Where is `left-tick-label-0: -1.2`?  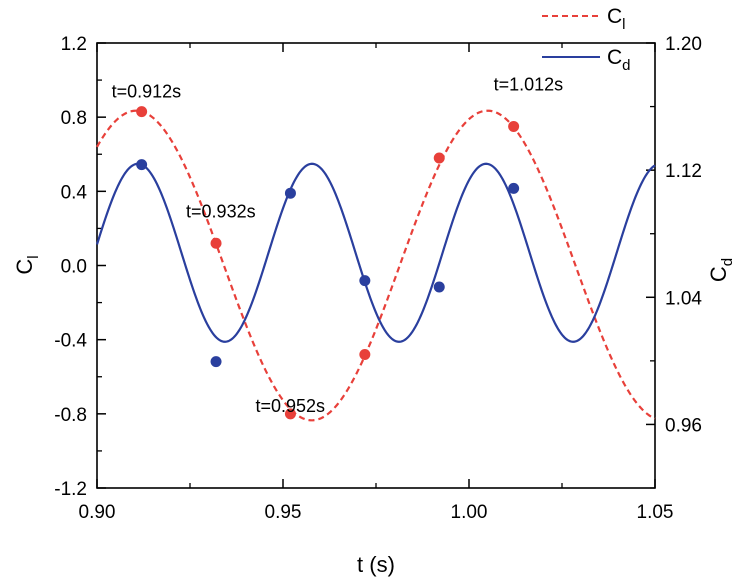 left-tick-label-0: -1.2 is located at coordinates (70, 489).